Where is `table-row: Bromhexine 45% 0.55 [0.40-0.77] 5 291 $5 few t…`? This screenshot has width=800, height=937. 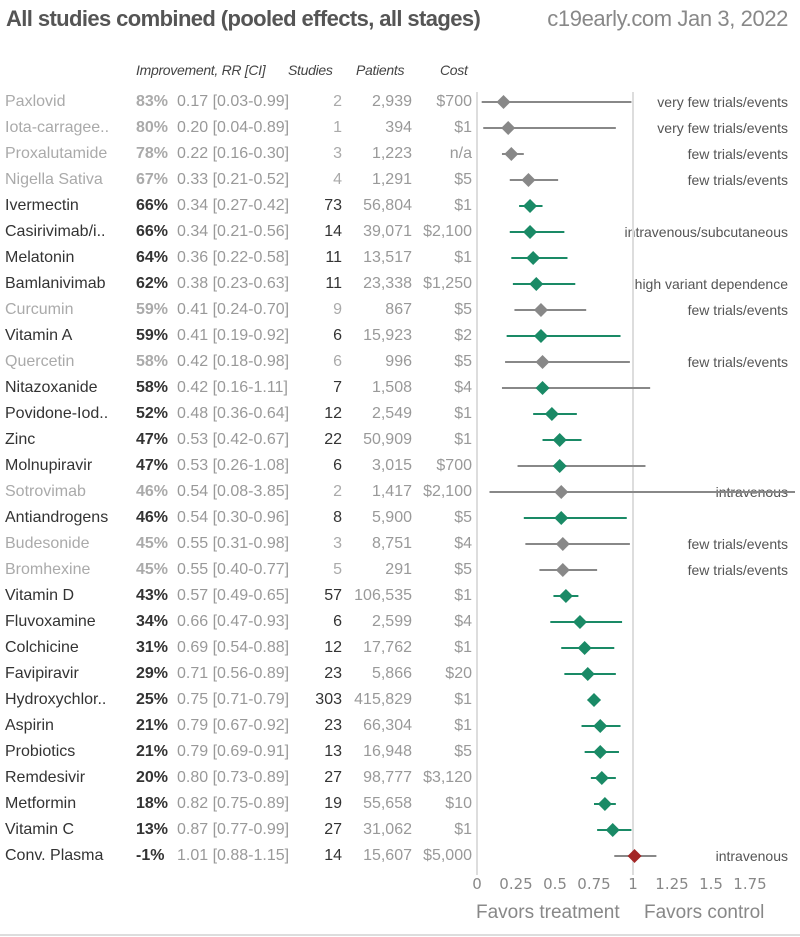
table-row: Bromhexine 45% 0.55 [0.40-0.77] 5 291 $5 few t… is located at coordinates (400, 570).